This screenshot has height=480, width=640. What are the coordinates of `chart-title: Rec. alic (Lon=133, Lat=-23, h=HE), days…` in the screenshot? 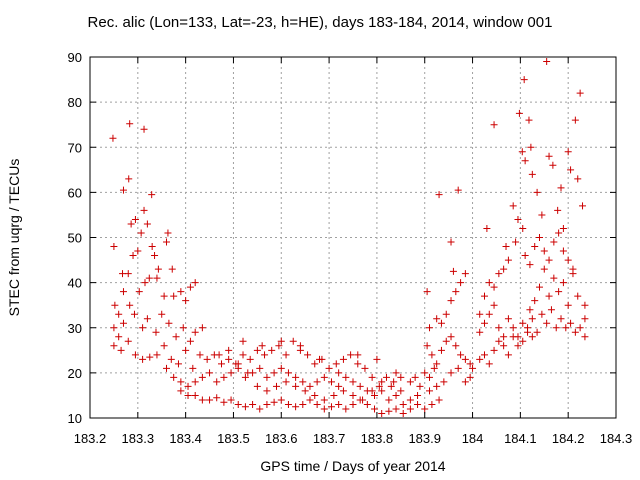 It's located at (320, 22).